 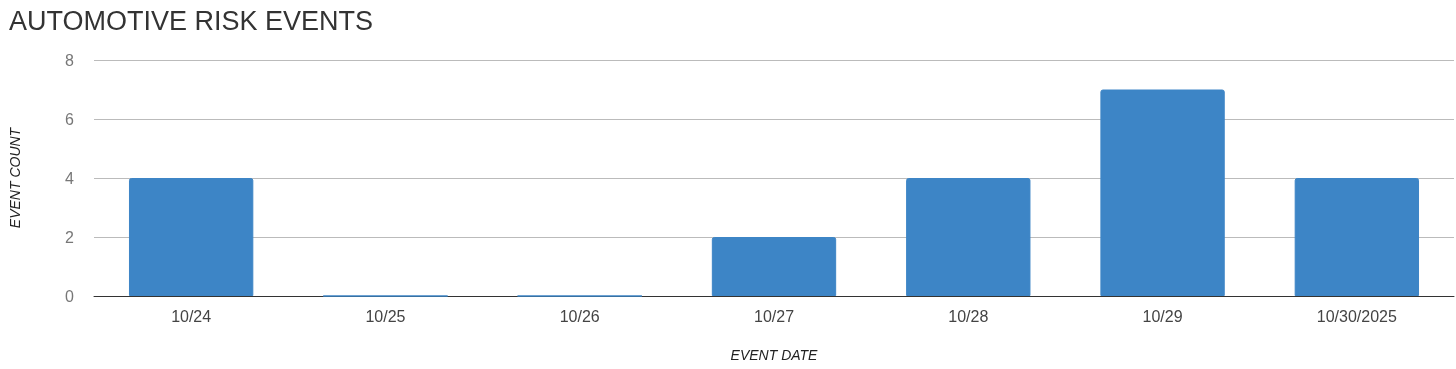 What do you see at coordinates (1356, 316) in the screenshot?
I see `x-tick-label: 10/30/2025` at bounding box center [1356, 316].